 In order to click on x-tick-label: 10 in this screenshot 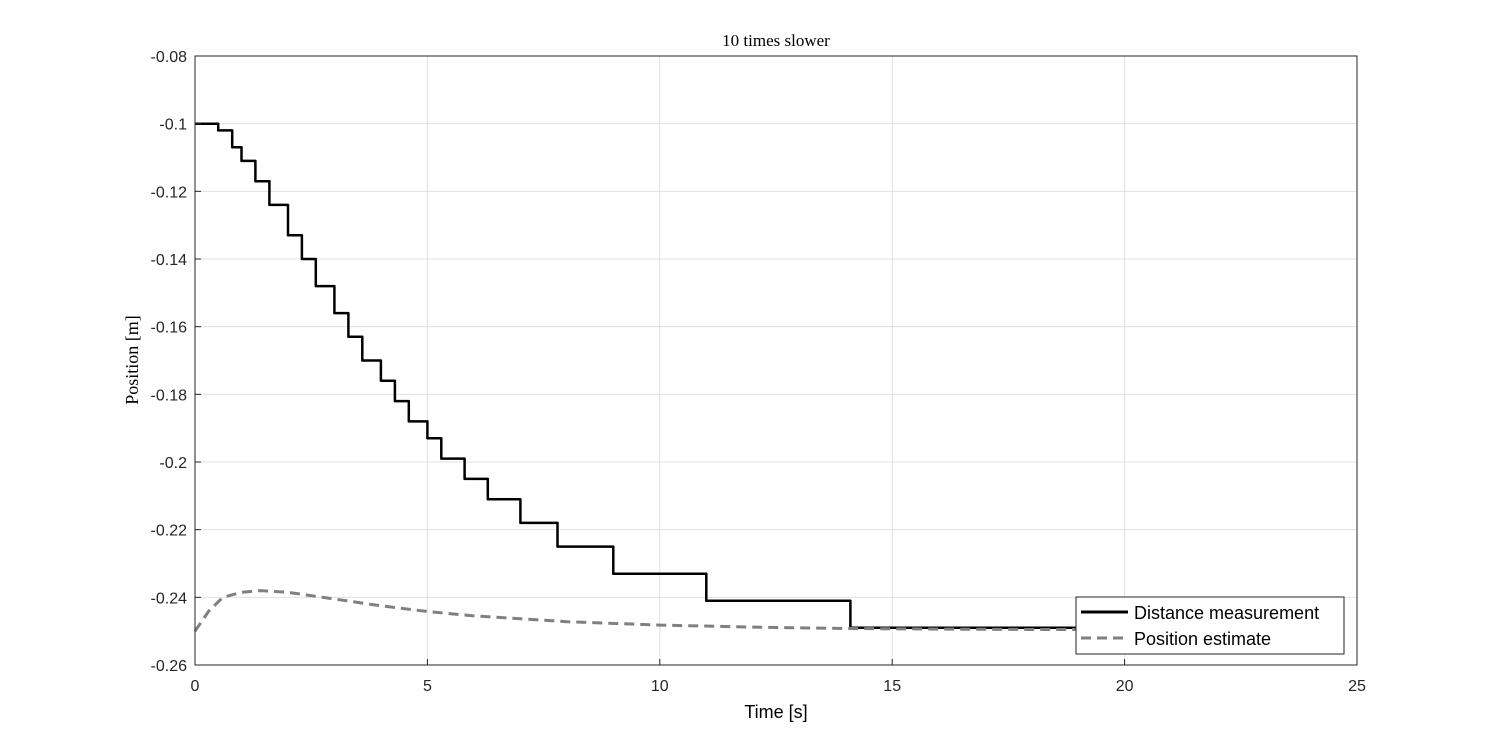, I will do `click(660, 686)`.